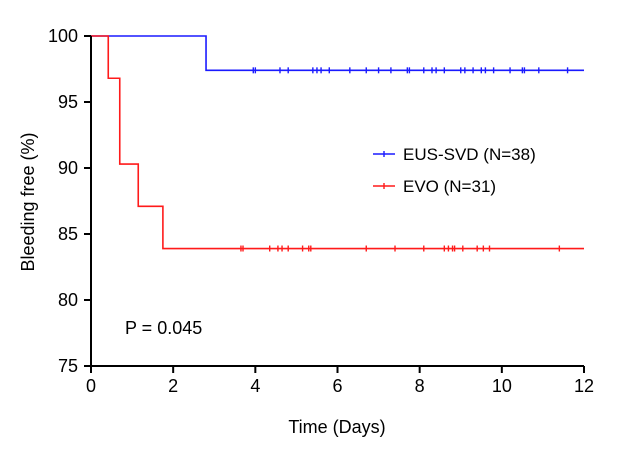  I want to click on x-tick-label: 0, so click(91, 386).